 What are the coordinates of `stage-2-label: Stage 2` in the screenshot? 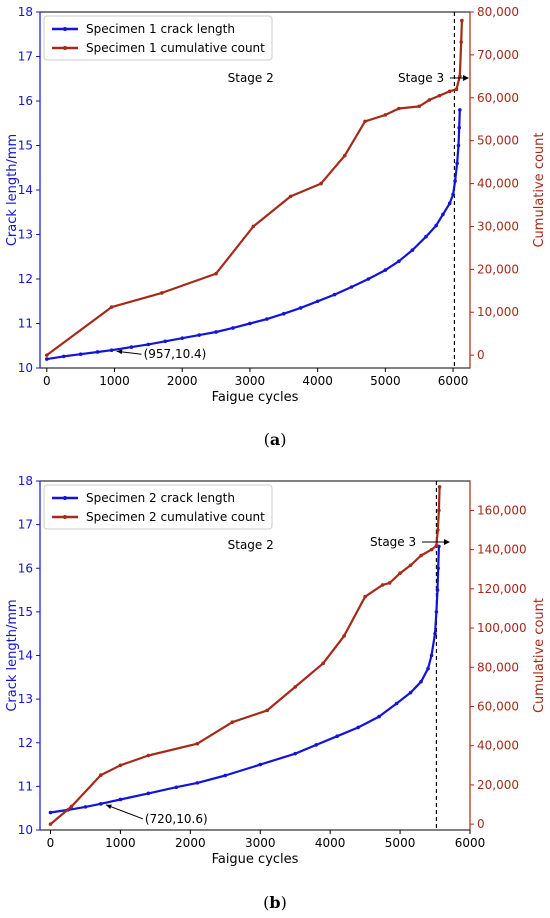 It's located at (251, 545).